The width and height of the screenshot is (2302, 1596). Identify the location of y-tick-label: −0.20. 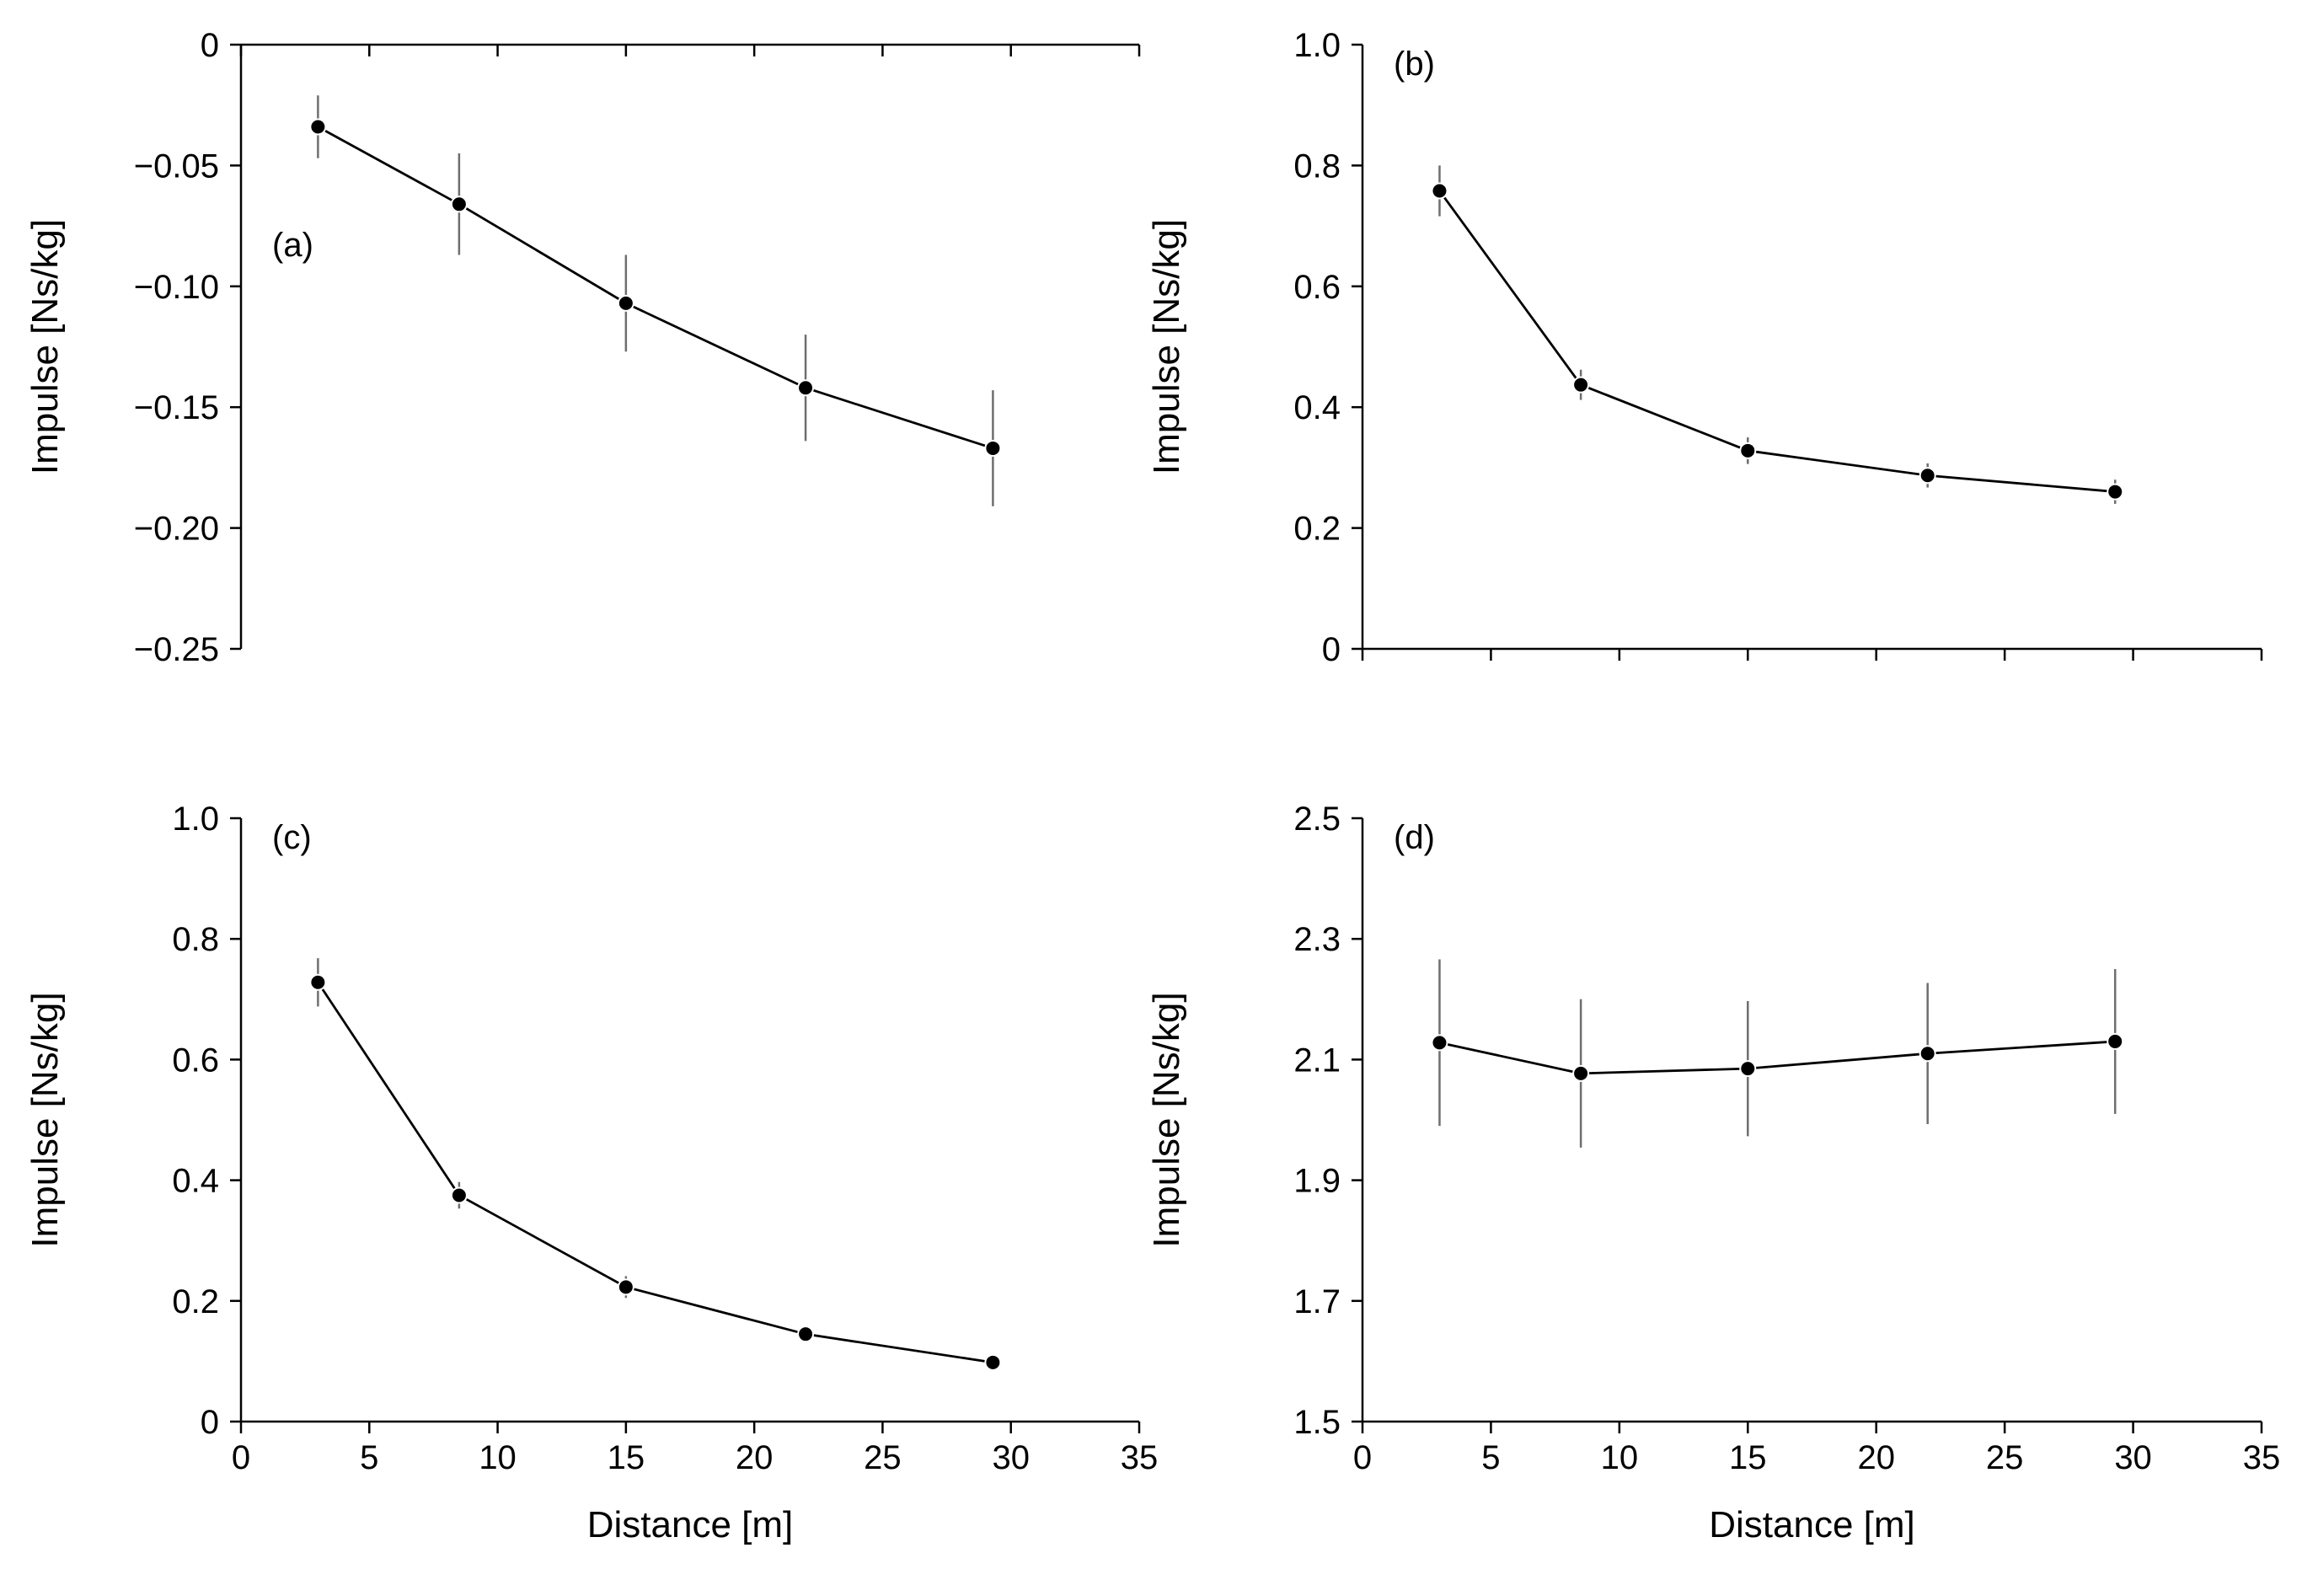
(176, 529).